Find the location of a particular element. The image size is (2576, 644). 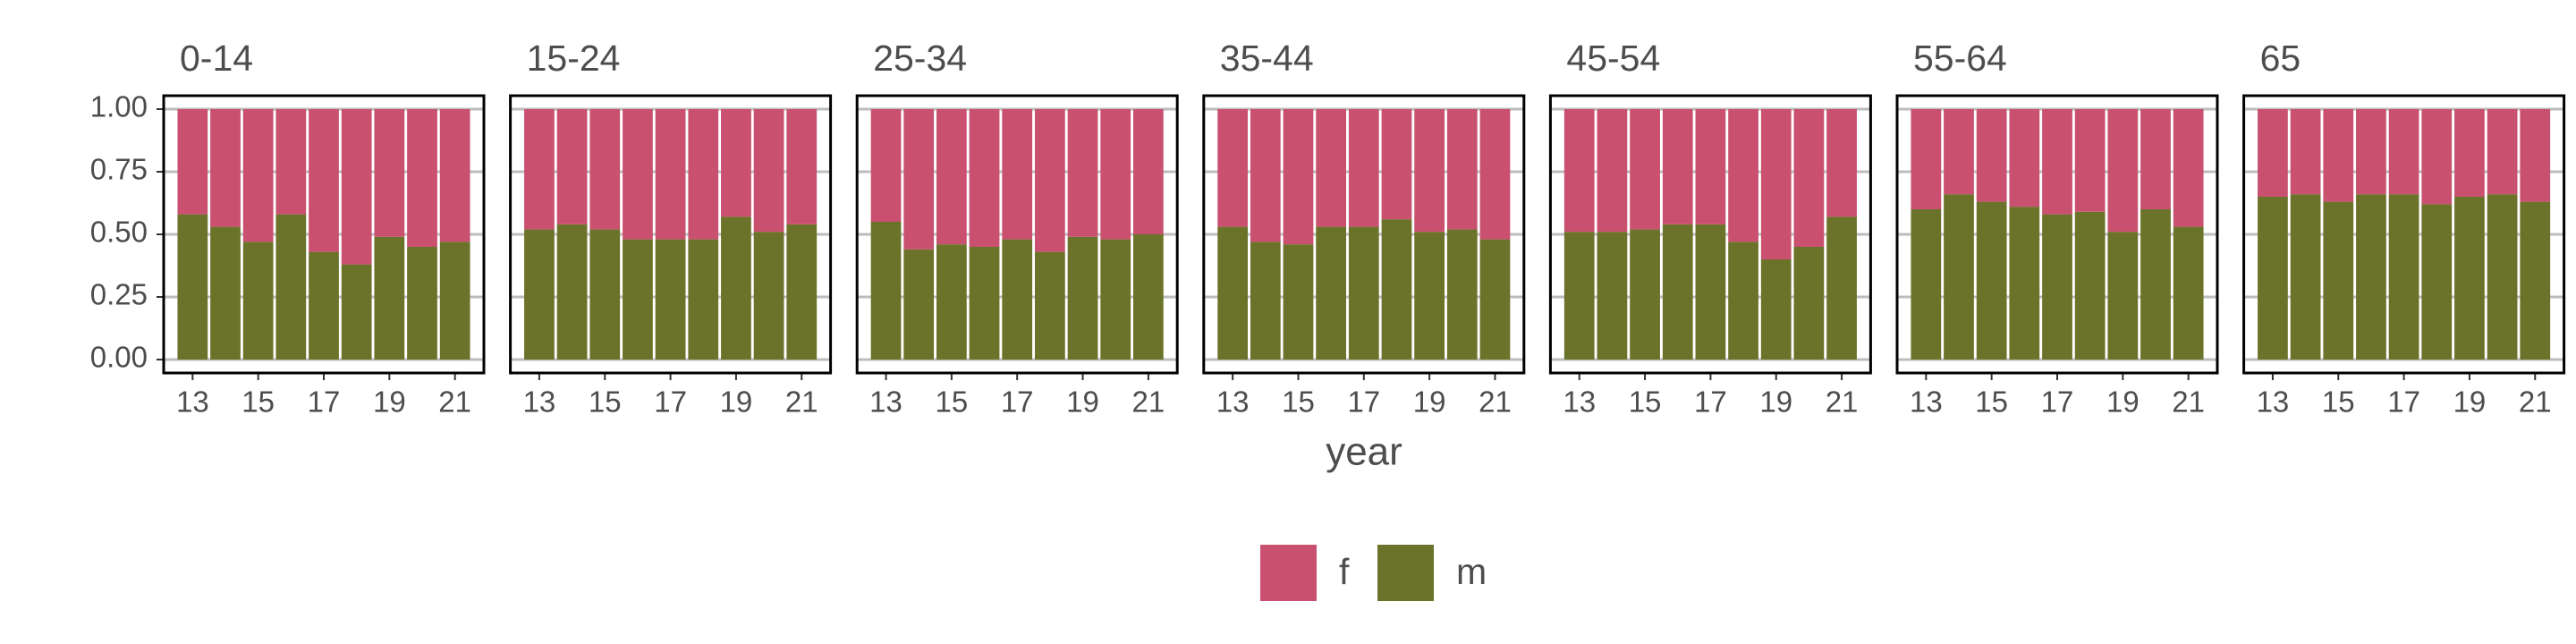

y-tick-label: 0.25 is located at coordinates (119, 294).